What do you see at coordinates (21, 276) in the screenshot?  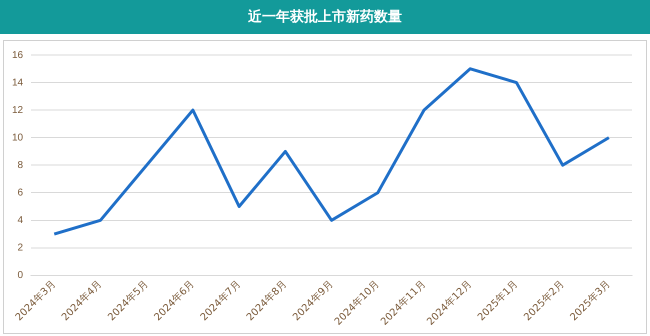 I see `y-tick-label: 0` at bounding box center [21, 276].